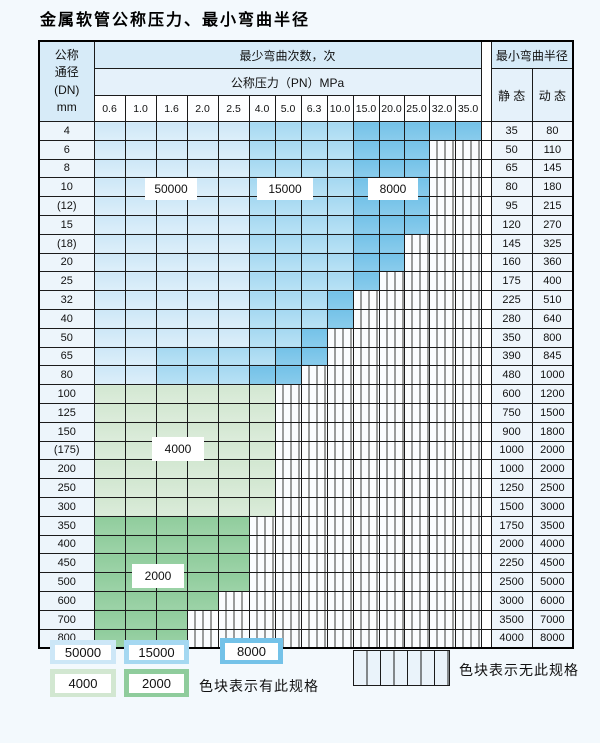  I want to click on legend-no-spec-text: 色块表示无此规格, so click(519, 670).